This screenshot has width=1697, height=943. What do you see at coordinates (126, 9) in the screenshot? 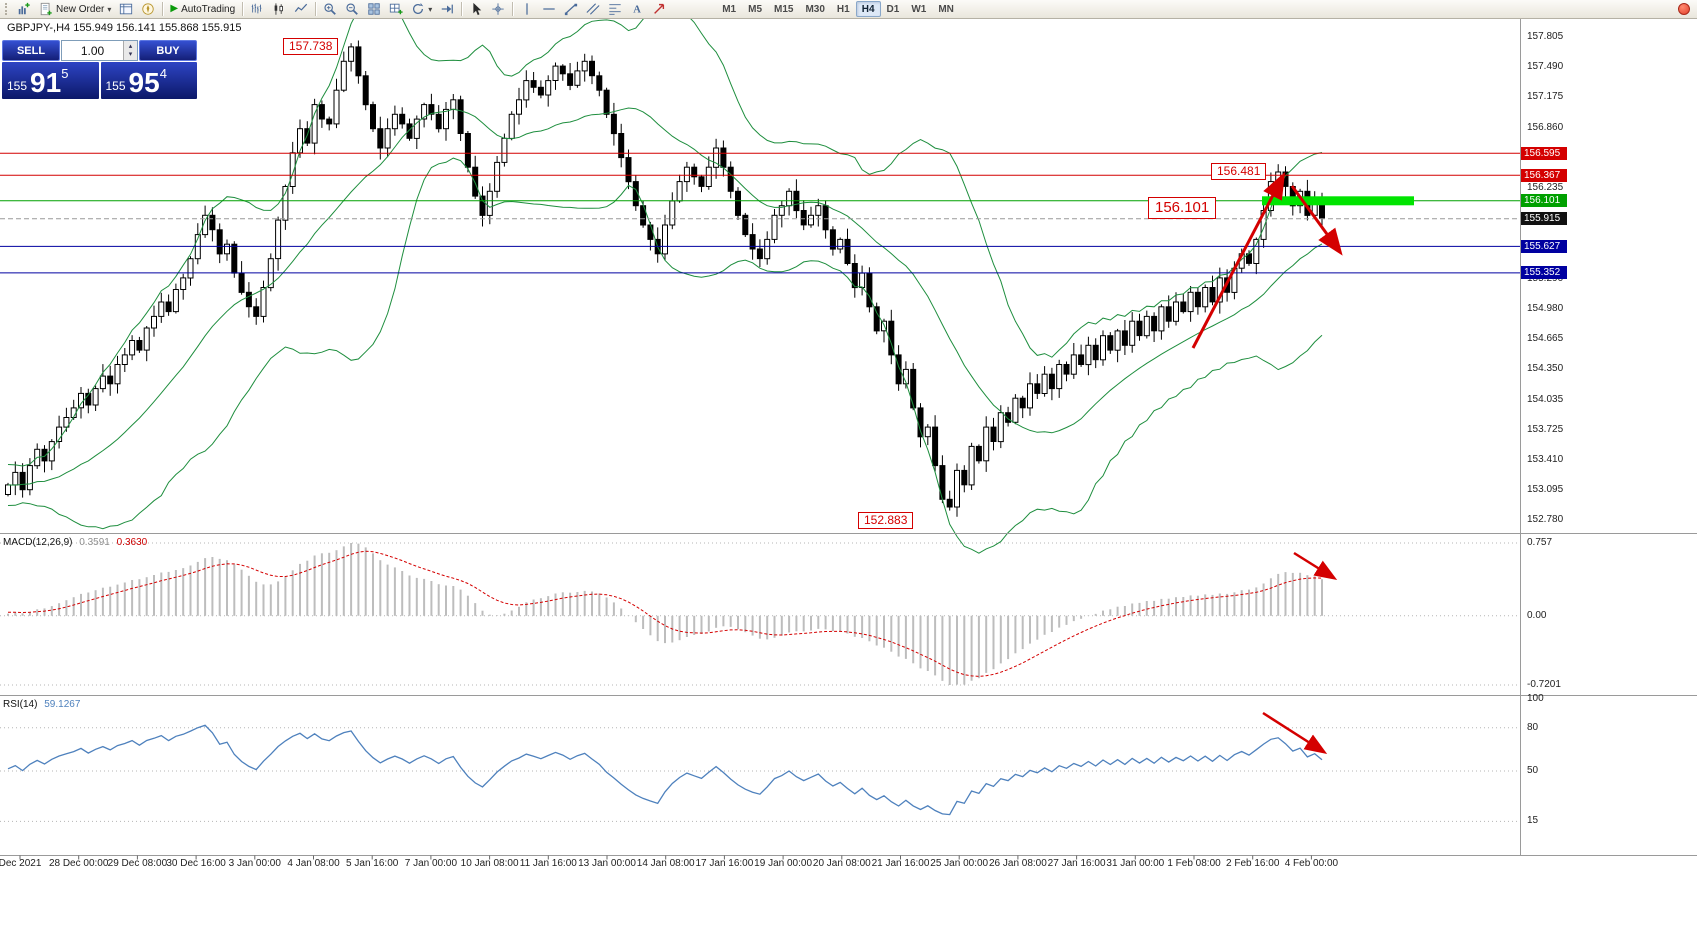
I see `market-watch-button` at bounding box center [126, 9].